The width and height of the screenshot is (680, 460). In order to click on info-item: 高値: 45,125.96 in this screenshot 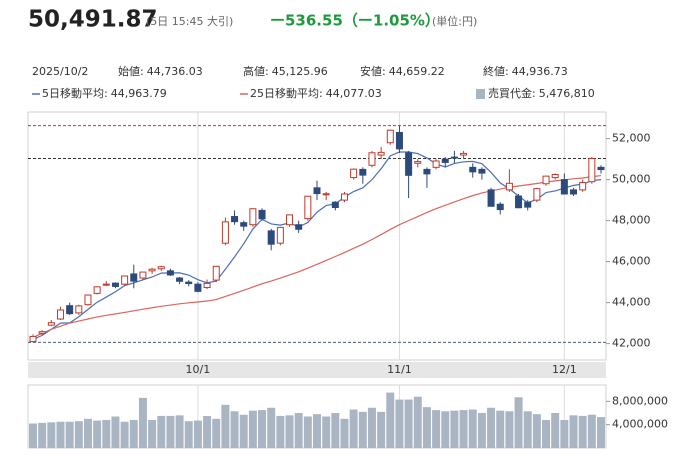, I will do `click(285, 71)`.